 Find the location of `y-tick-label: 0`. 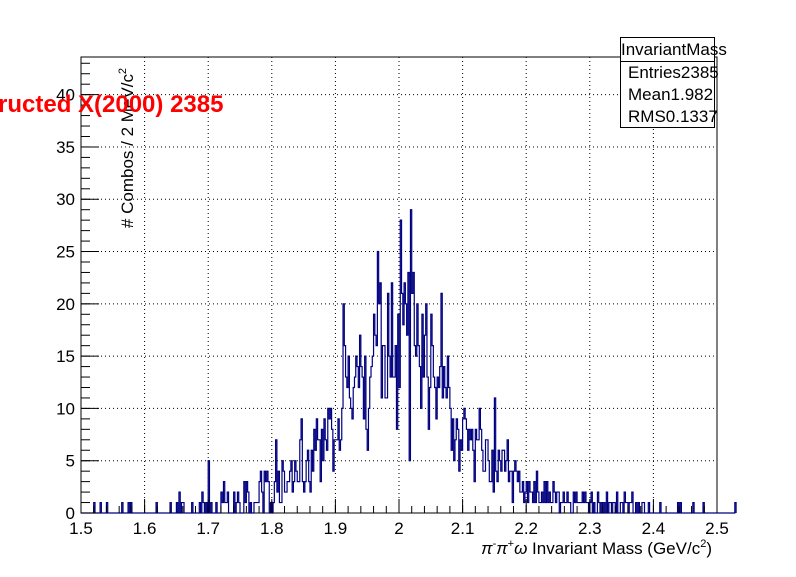

y-tick-label: 0 is located at coordinates (70, 513).